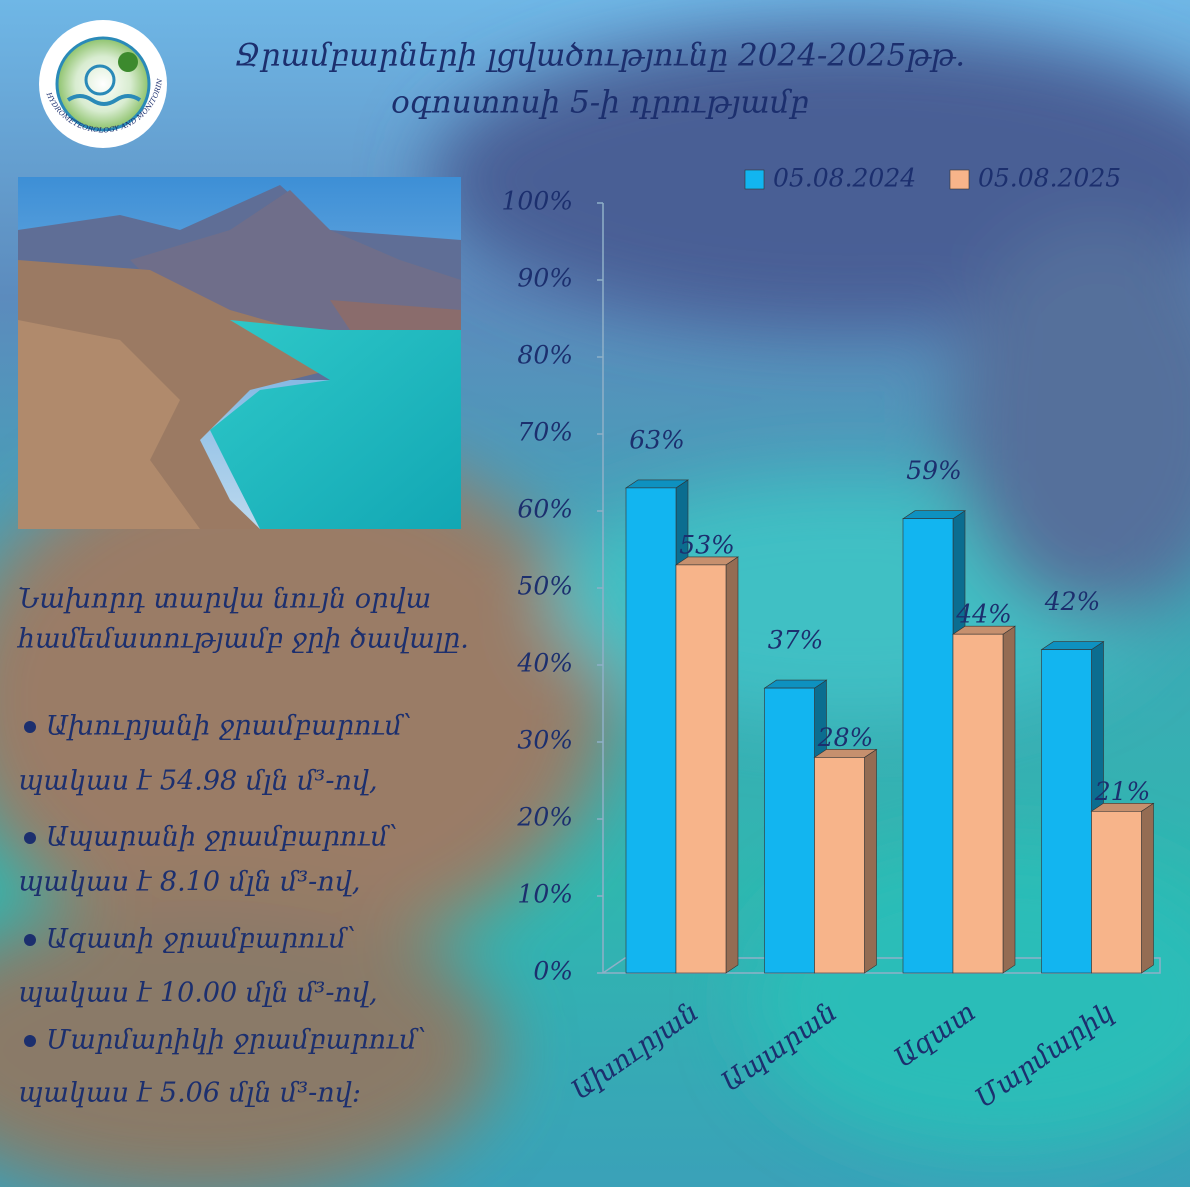  I want to click on y-tick-label: 70%, so click(545, 432).